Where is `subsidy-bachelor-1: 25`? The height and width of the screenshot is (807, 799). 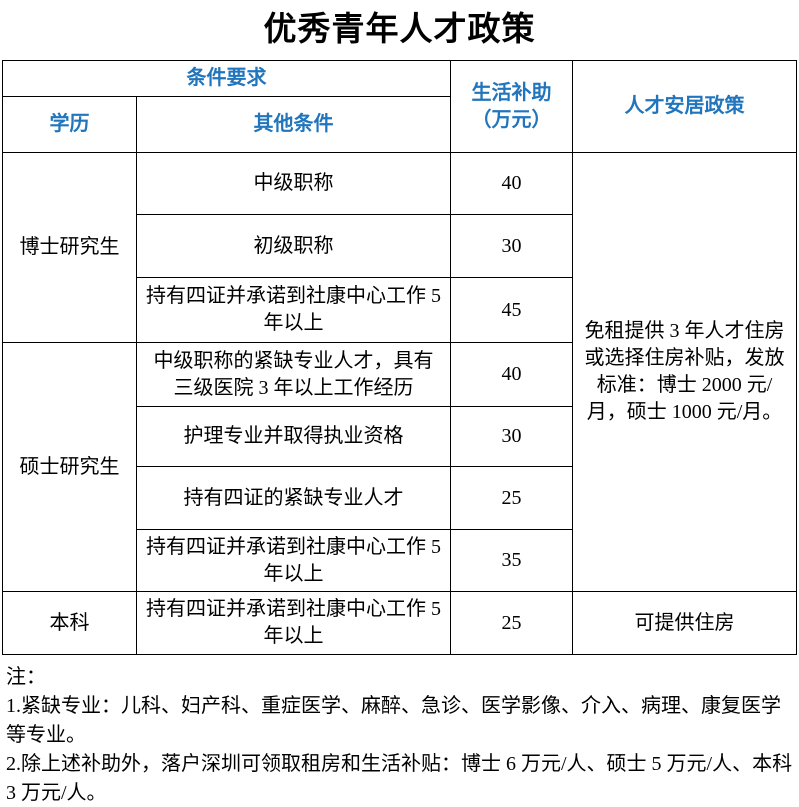
subsidy-bachelor-1: 25 is located at coordinates (511, 623).